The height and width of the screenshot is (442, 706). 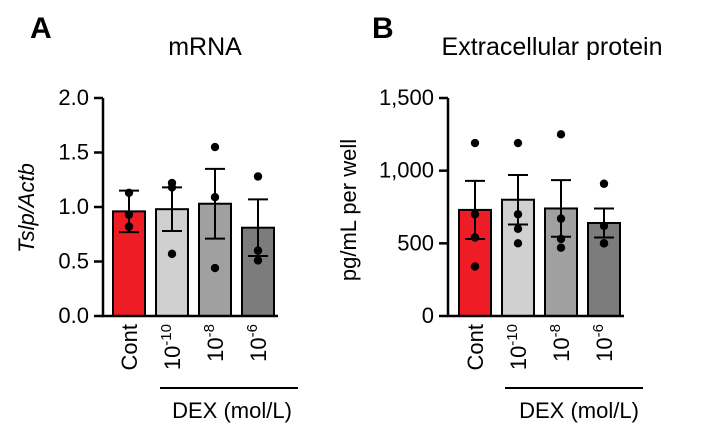 I want to click on panel-b-y-tick-label: 0, so click(x=428, y=315).